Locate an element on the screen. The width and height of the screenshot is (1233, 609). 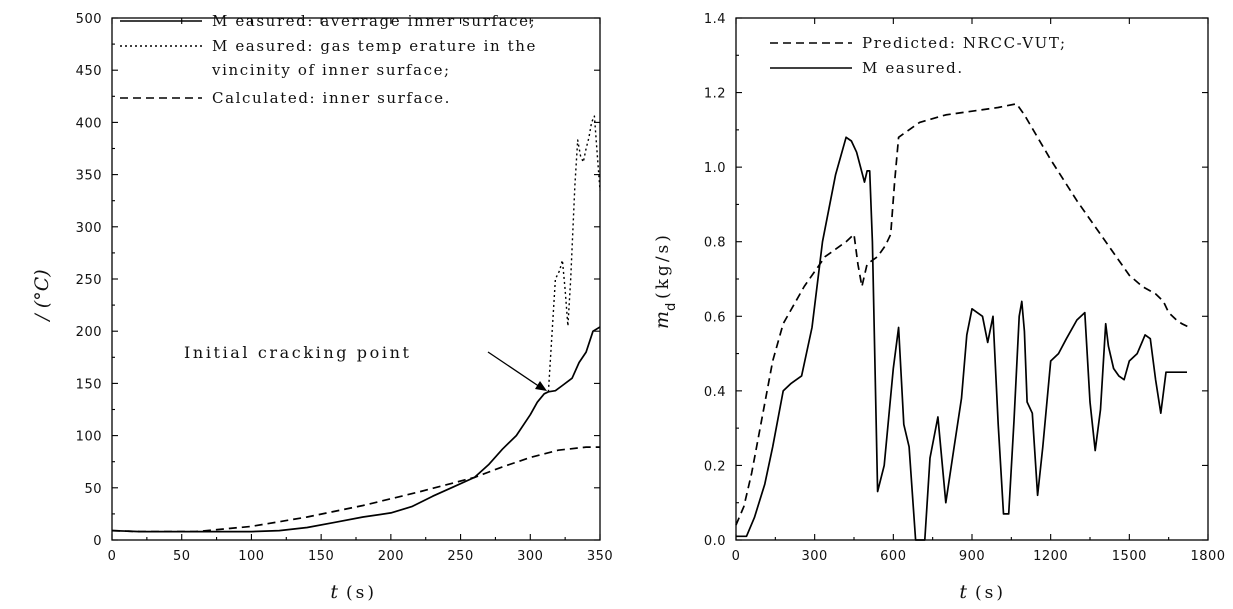
left-y-tick-label: 350 is located at coordinates (89, 176).